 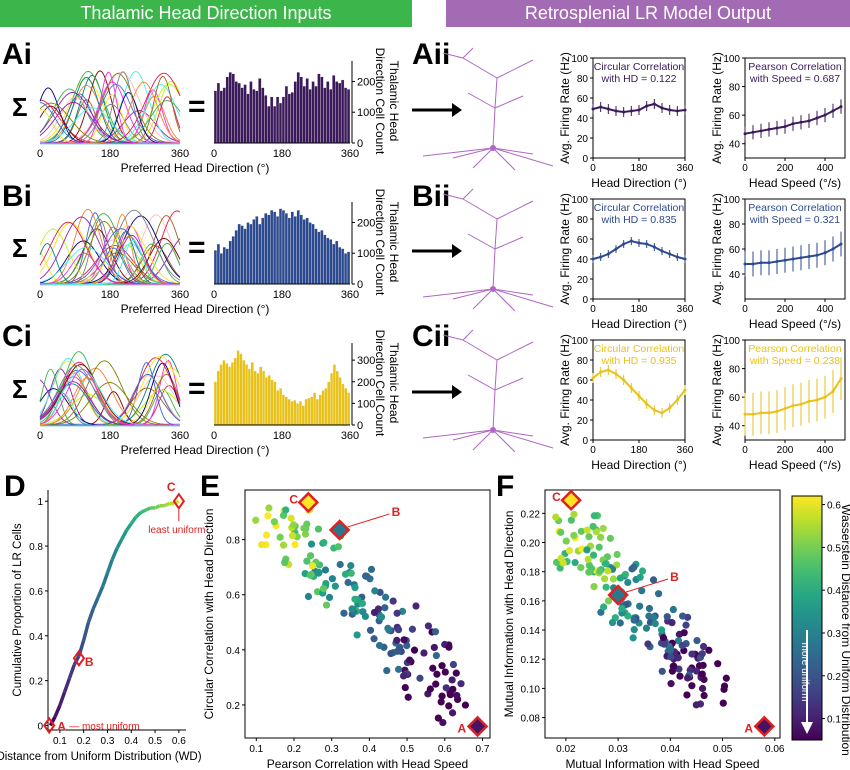 I want to click on tick-label: 20, so click(x=583, y=139).